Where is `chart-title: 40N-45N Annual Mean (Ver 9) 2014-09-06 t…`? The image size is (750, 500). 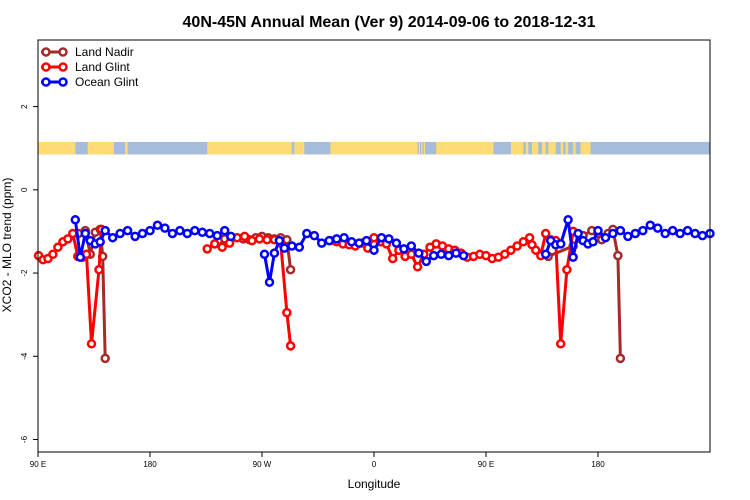
chart-title: 40N-45N Annual Mean (Ver 9) 2014-09-06 t… is located at coordinates (389, 22).